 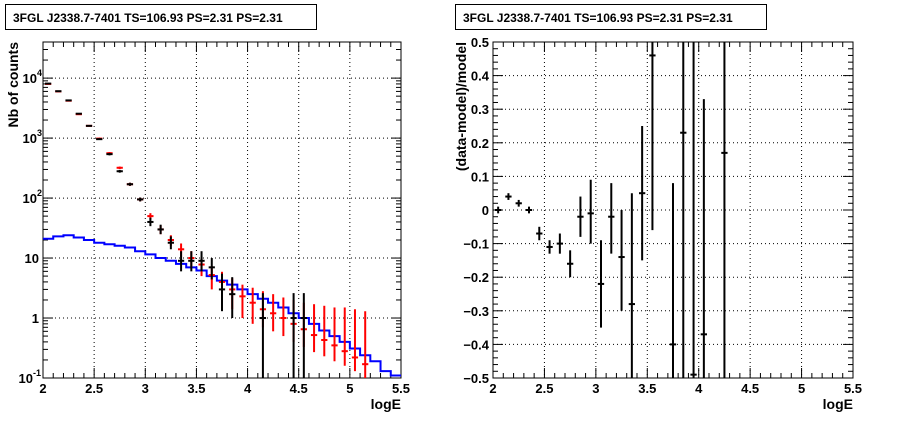 I want to click on y-tick-label: 0.2, so click(x=480, y=143).